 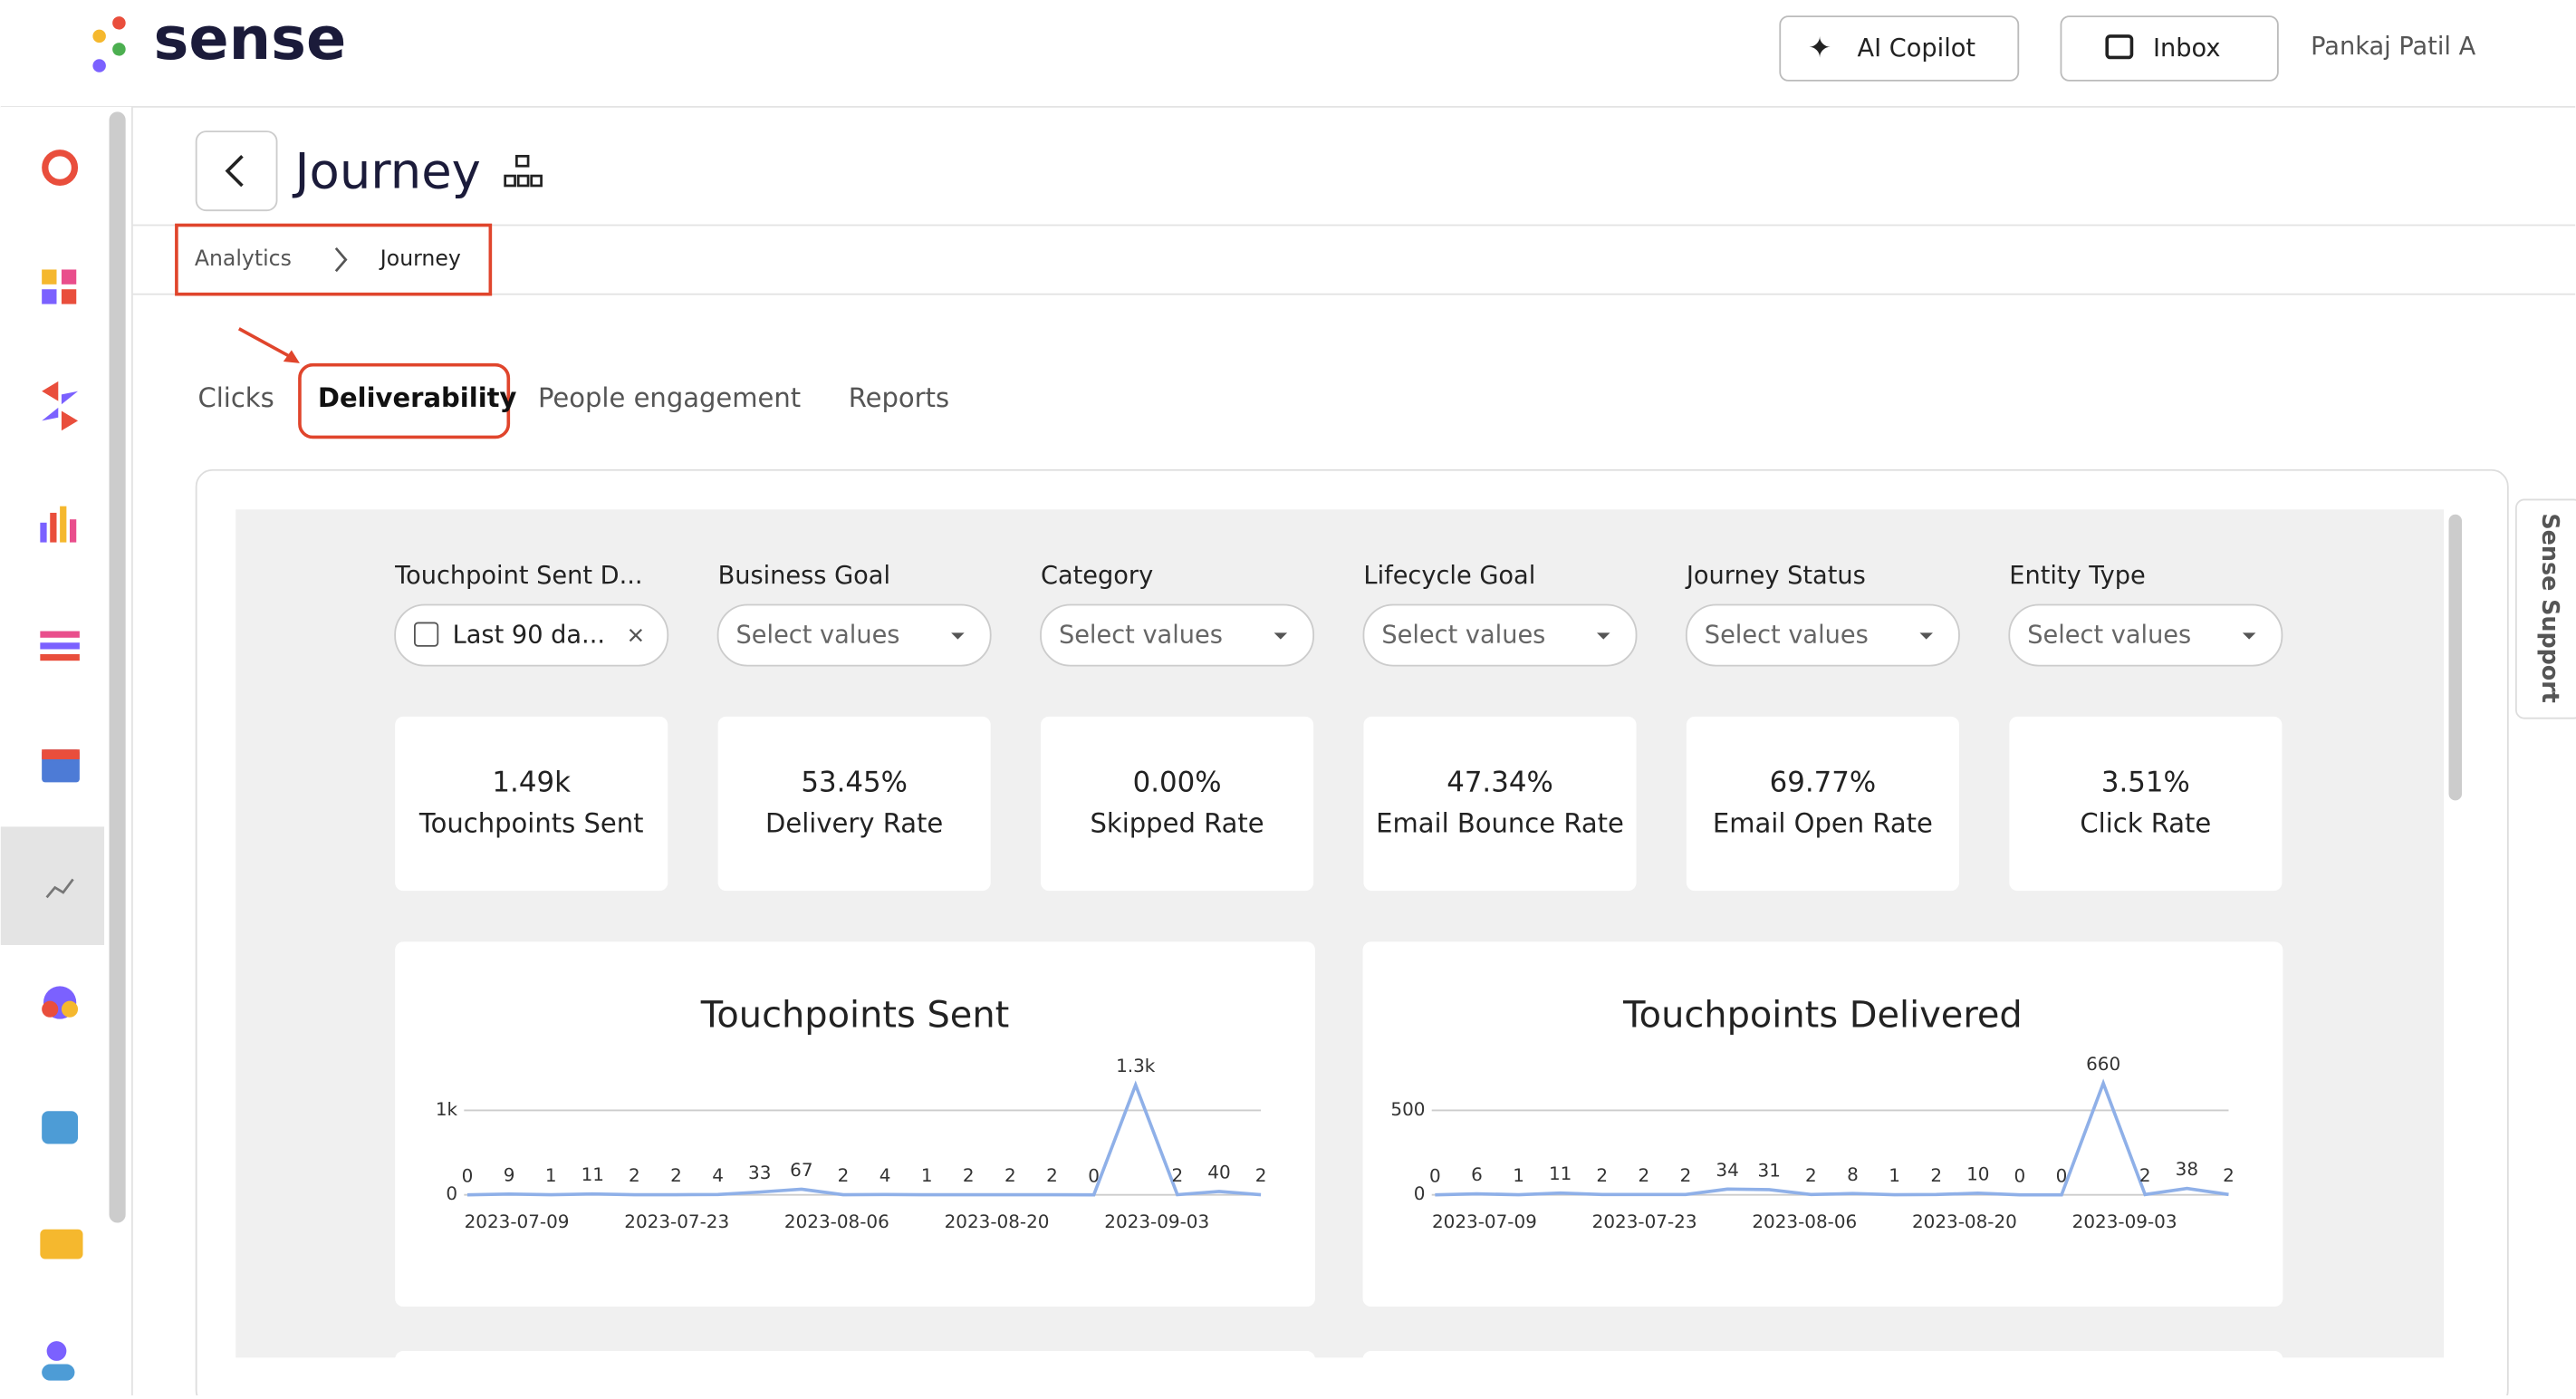 I want to click on breadcrumb-item: Analytics, so click(x=243, y=258).